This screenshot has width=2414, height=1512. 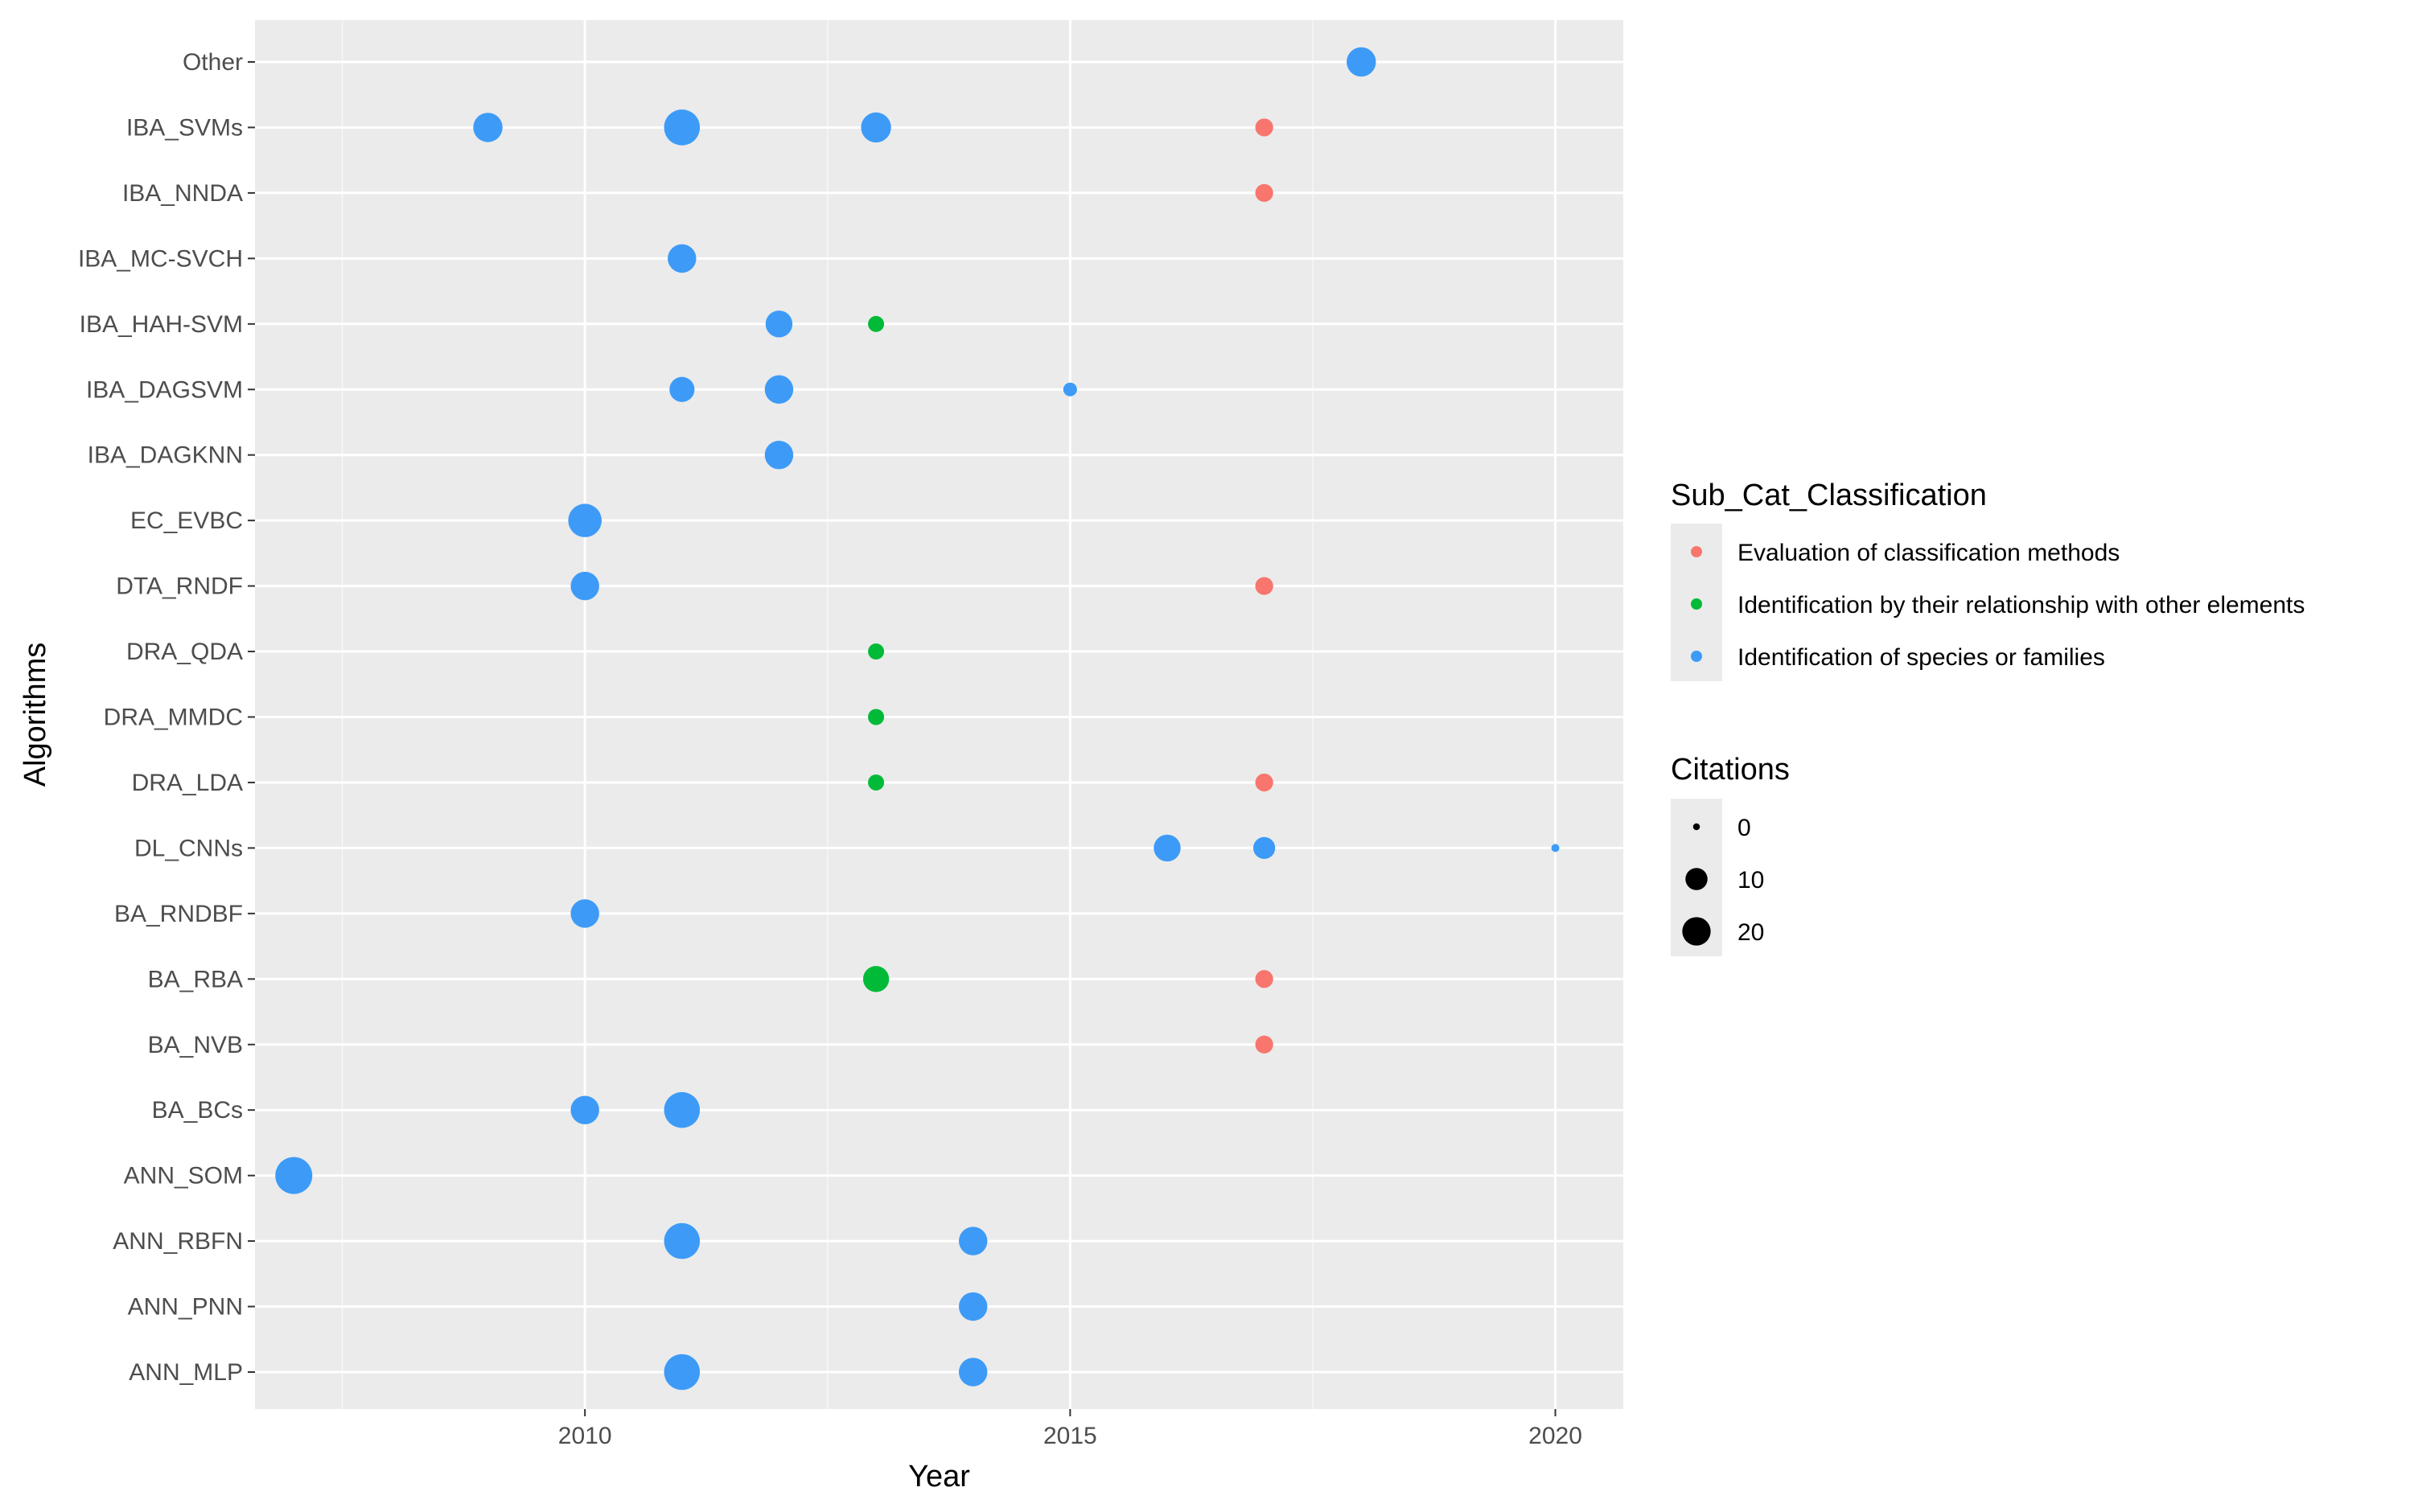 What do you see at coordinates (164, 390) in the screenshot?
I see `y-tick-label: IBA_DAGSVM` at bounding box center [164, 390].